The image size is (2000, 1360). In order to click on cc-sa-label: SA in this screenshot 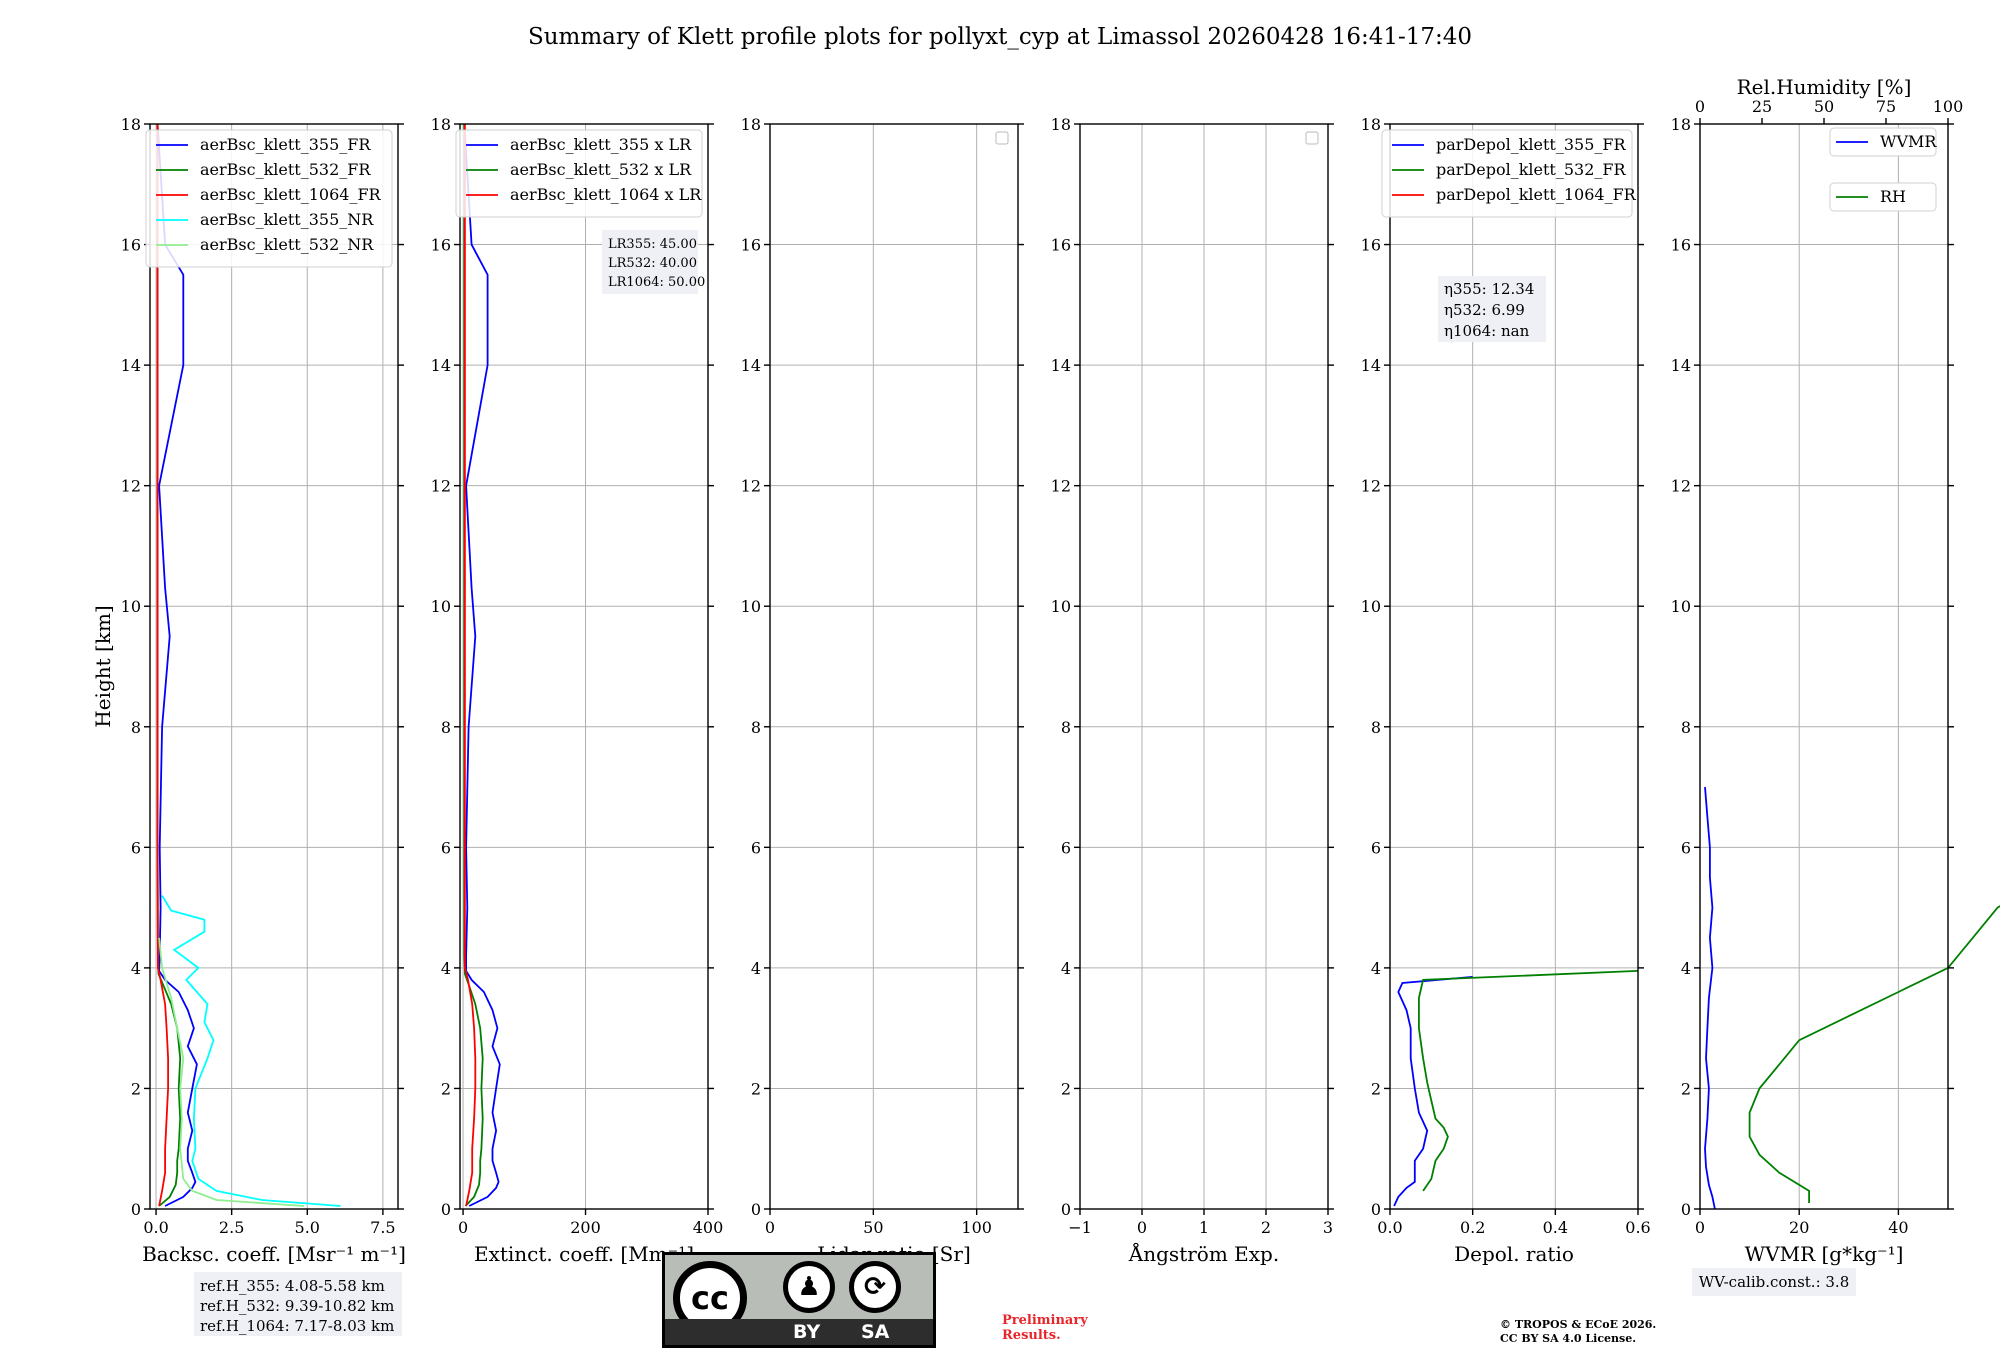, I will do `click(875, 1332)`.